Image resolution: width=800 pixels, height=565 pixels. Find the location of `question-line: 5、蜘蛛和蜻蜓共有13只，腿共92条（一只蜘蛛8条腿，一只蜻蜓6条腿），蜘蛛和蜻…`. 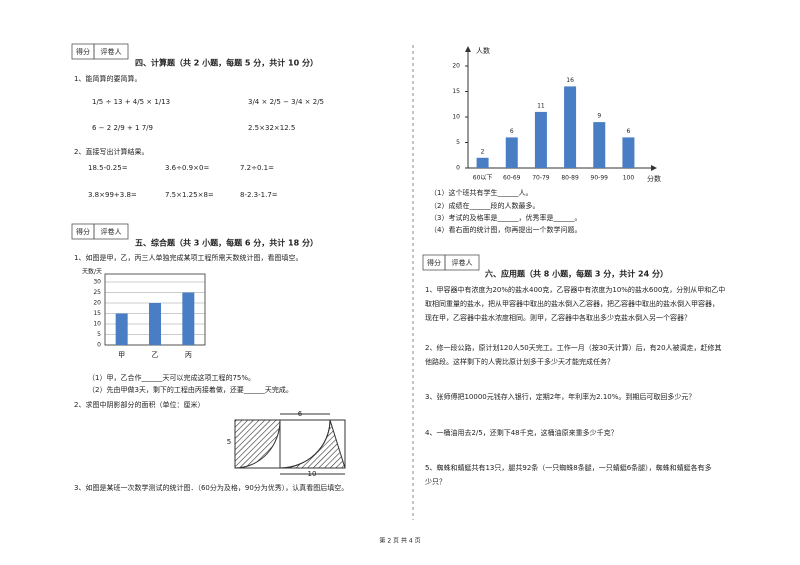

question-line: 5、蜘蛛和蜻蜓共有13只，腿共92条（一只蜘蛛8条腿，一只蜻蜓6条腿），蜘蛛和蜻… is located at coordinates (568, 467).